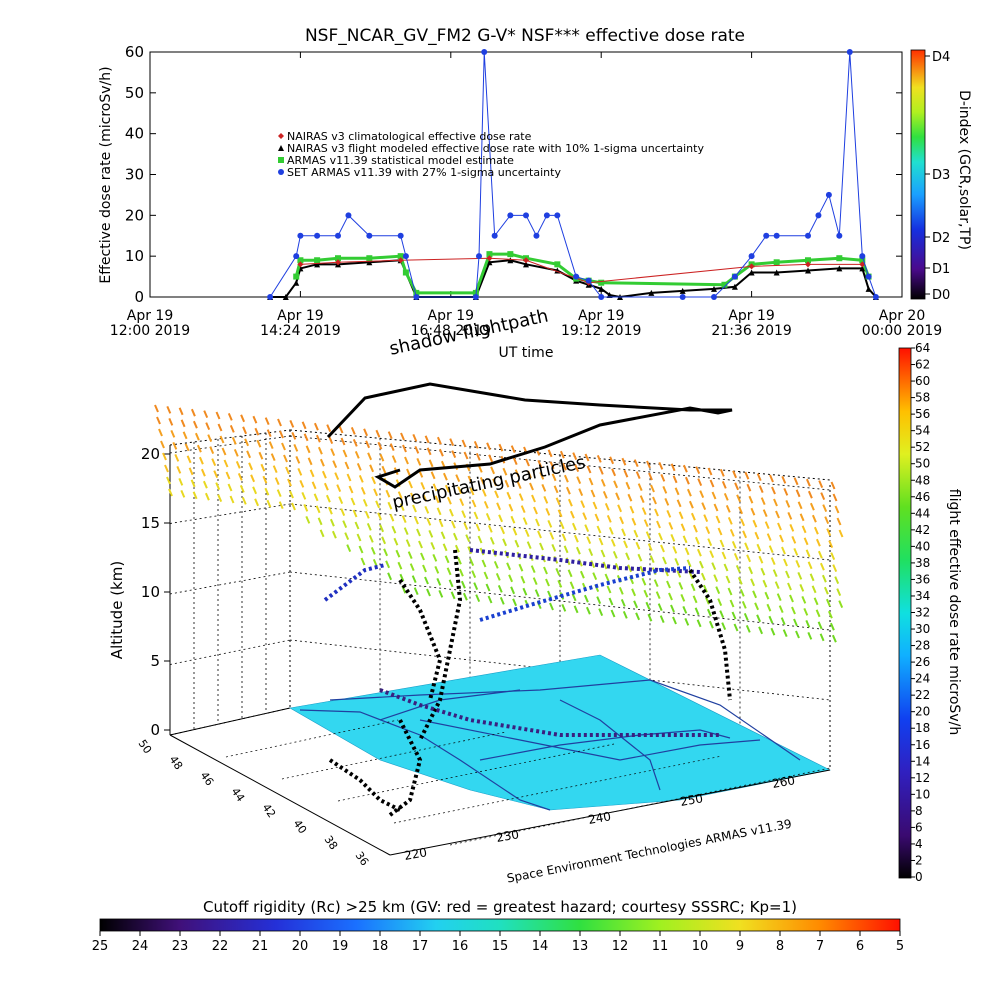 This screenshot has height=1004, width=1000. Describe the element at coordinates (599, 818) in the screenshot. I see `longitude-ticks: 220 230 240 250 260` at that location.